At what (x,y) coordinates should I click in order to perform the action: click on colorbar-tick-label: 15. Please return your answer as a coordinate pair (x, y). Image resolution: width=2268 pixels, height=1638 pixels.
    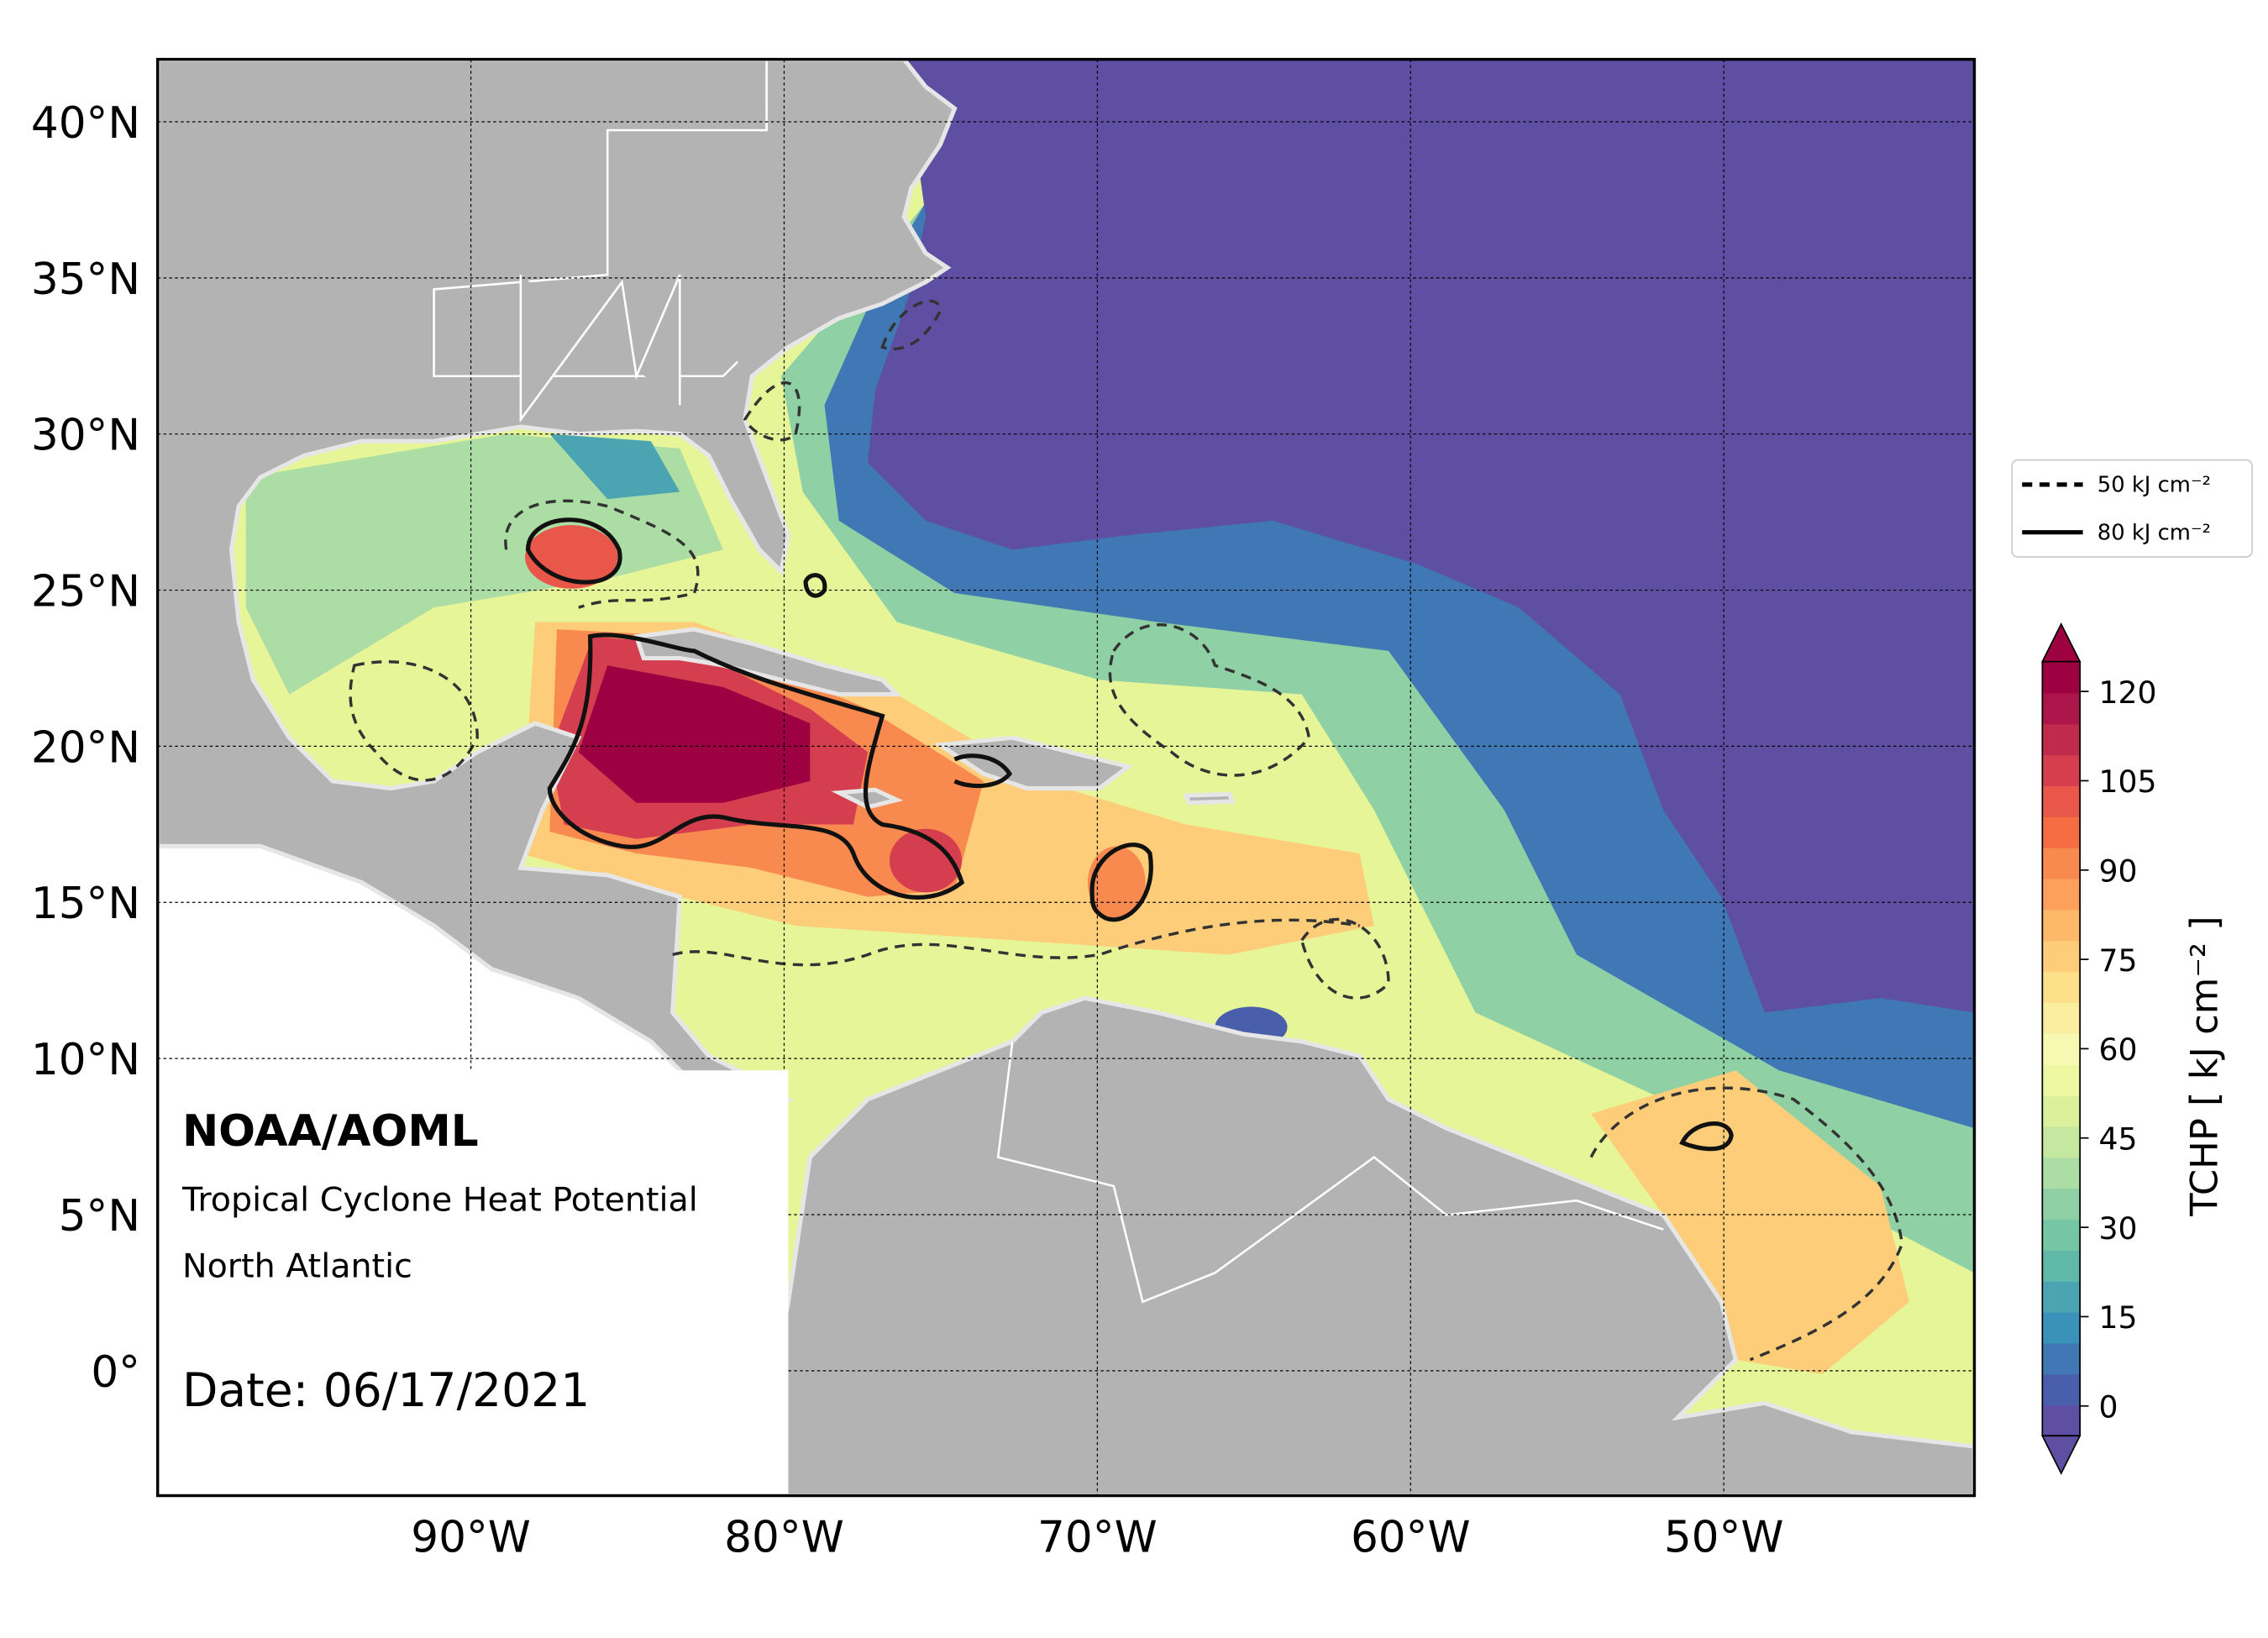
    Looking at the image, I should click on (2118, 1317).